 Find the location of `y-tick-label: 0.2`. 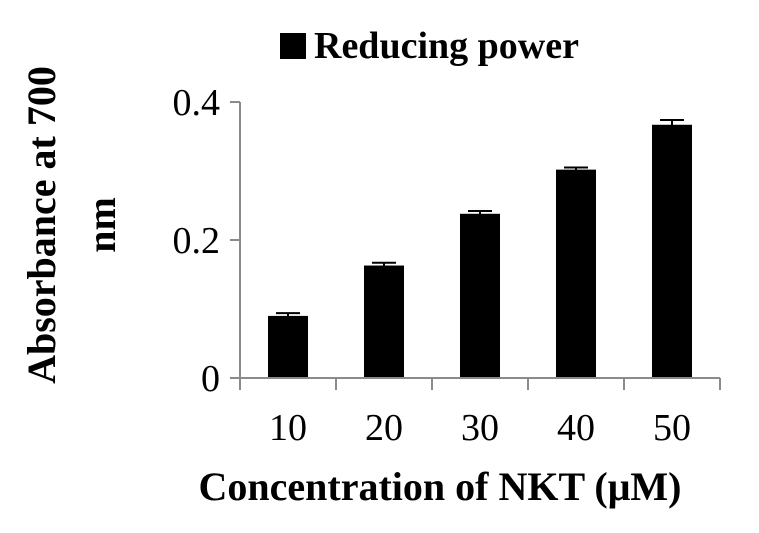

y-tick-label: 0.2 is located at coordinates (197, 241).